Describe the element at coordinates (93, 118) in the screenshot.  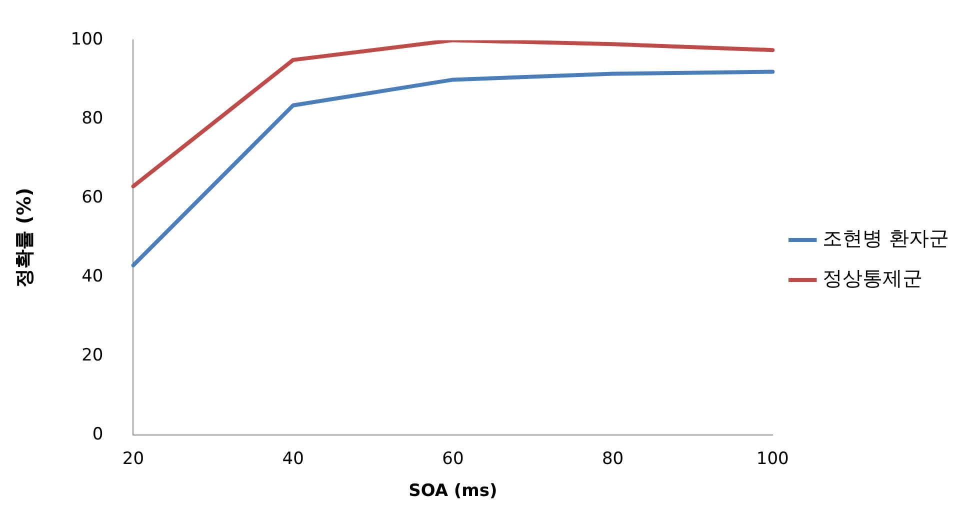
I see `y-tick-label: 80` at that location.